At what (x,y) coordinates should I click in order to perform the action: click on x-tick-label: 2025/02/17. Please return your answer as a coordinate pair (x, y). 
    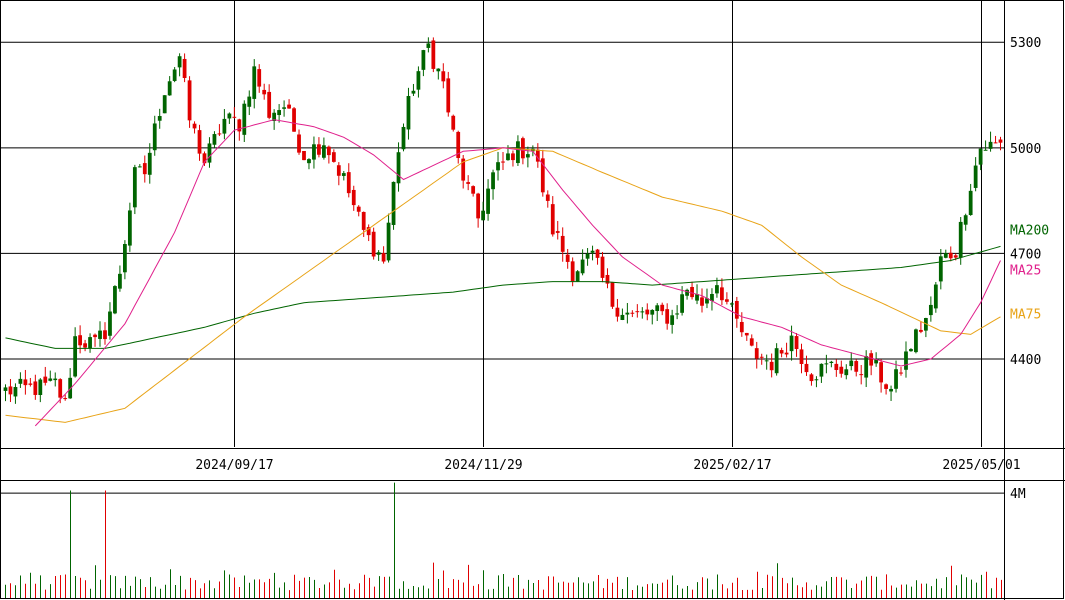
    Looking at the image, I should click on (732, 465).